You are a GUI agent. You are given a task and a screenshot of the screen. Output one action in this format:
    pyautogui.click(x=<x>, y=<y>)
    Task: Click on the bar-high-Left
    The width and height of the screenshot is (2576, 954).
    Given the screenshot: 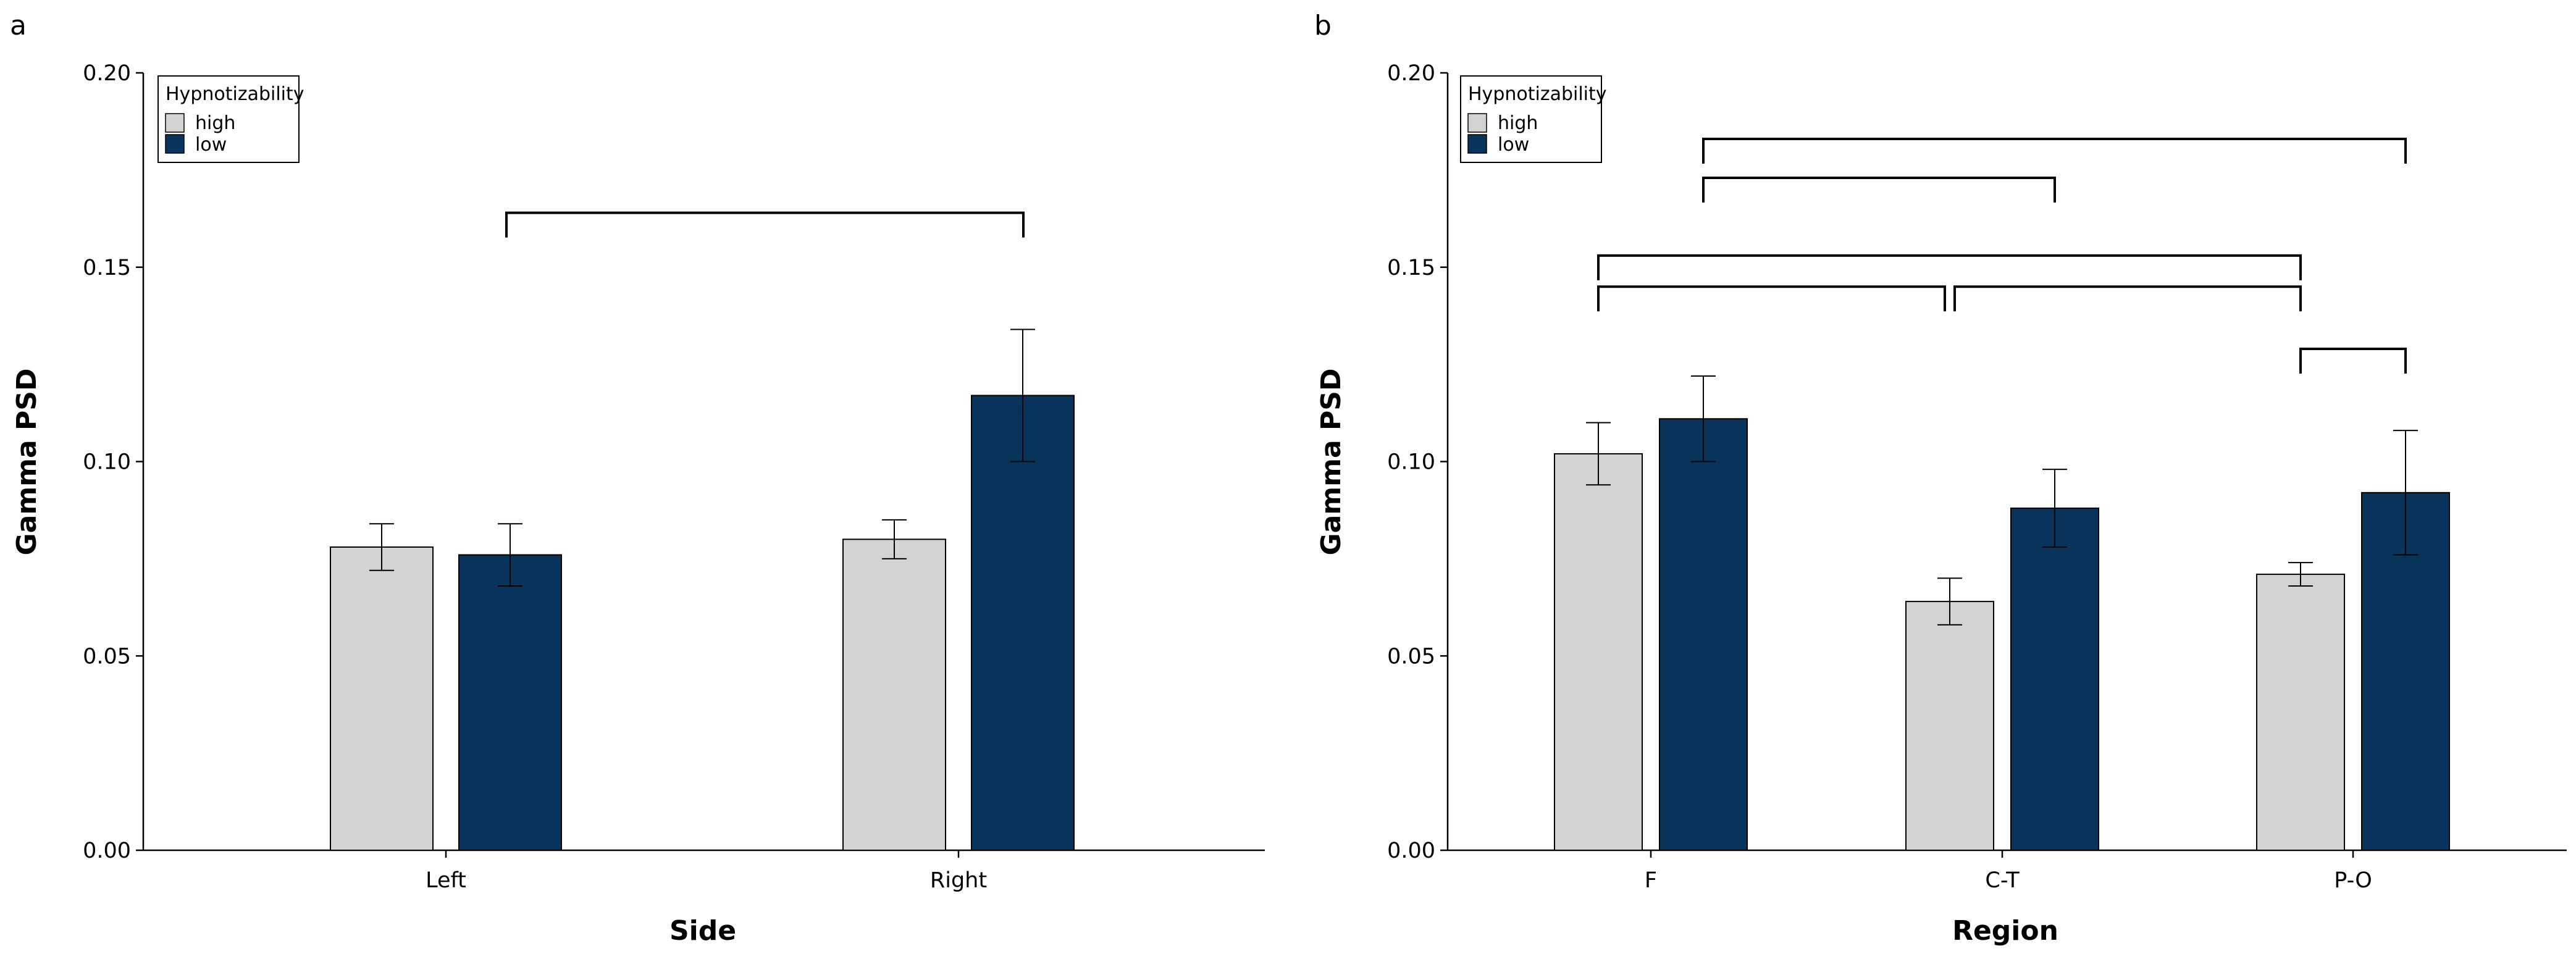 What is the action you would take?
    pyautogui.click(x=382, y=698)
    